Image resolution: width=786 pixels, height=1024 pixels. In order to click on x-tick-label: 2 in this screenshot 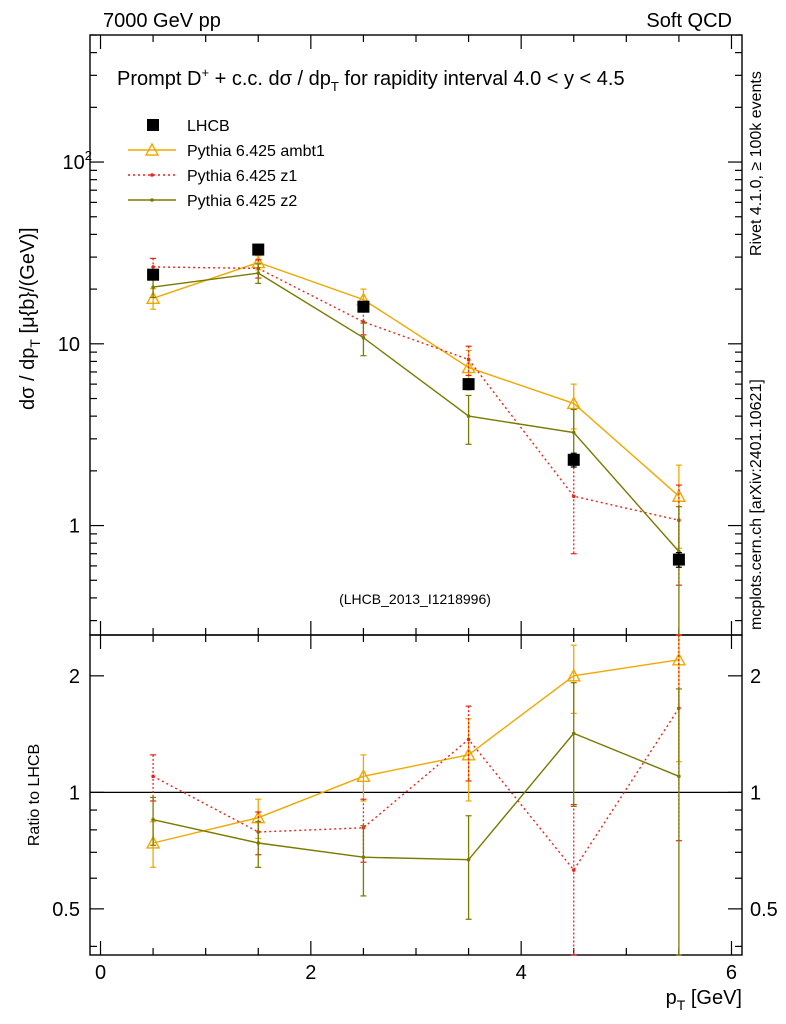, I will do `click(310, 973)`.